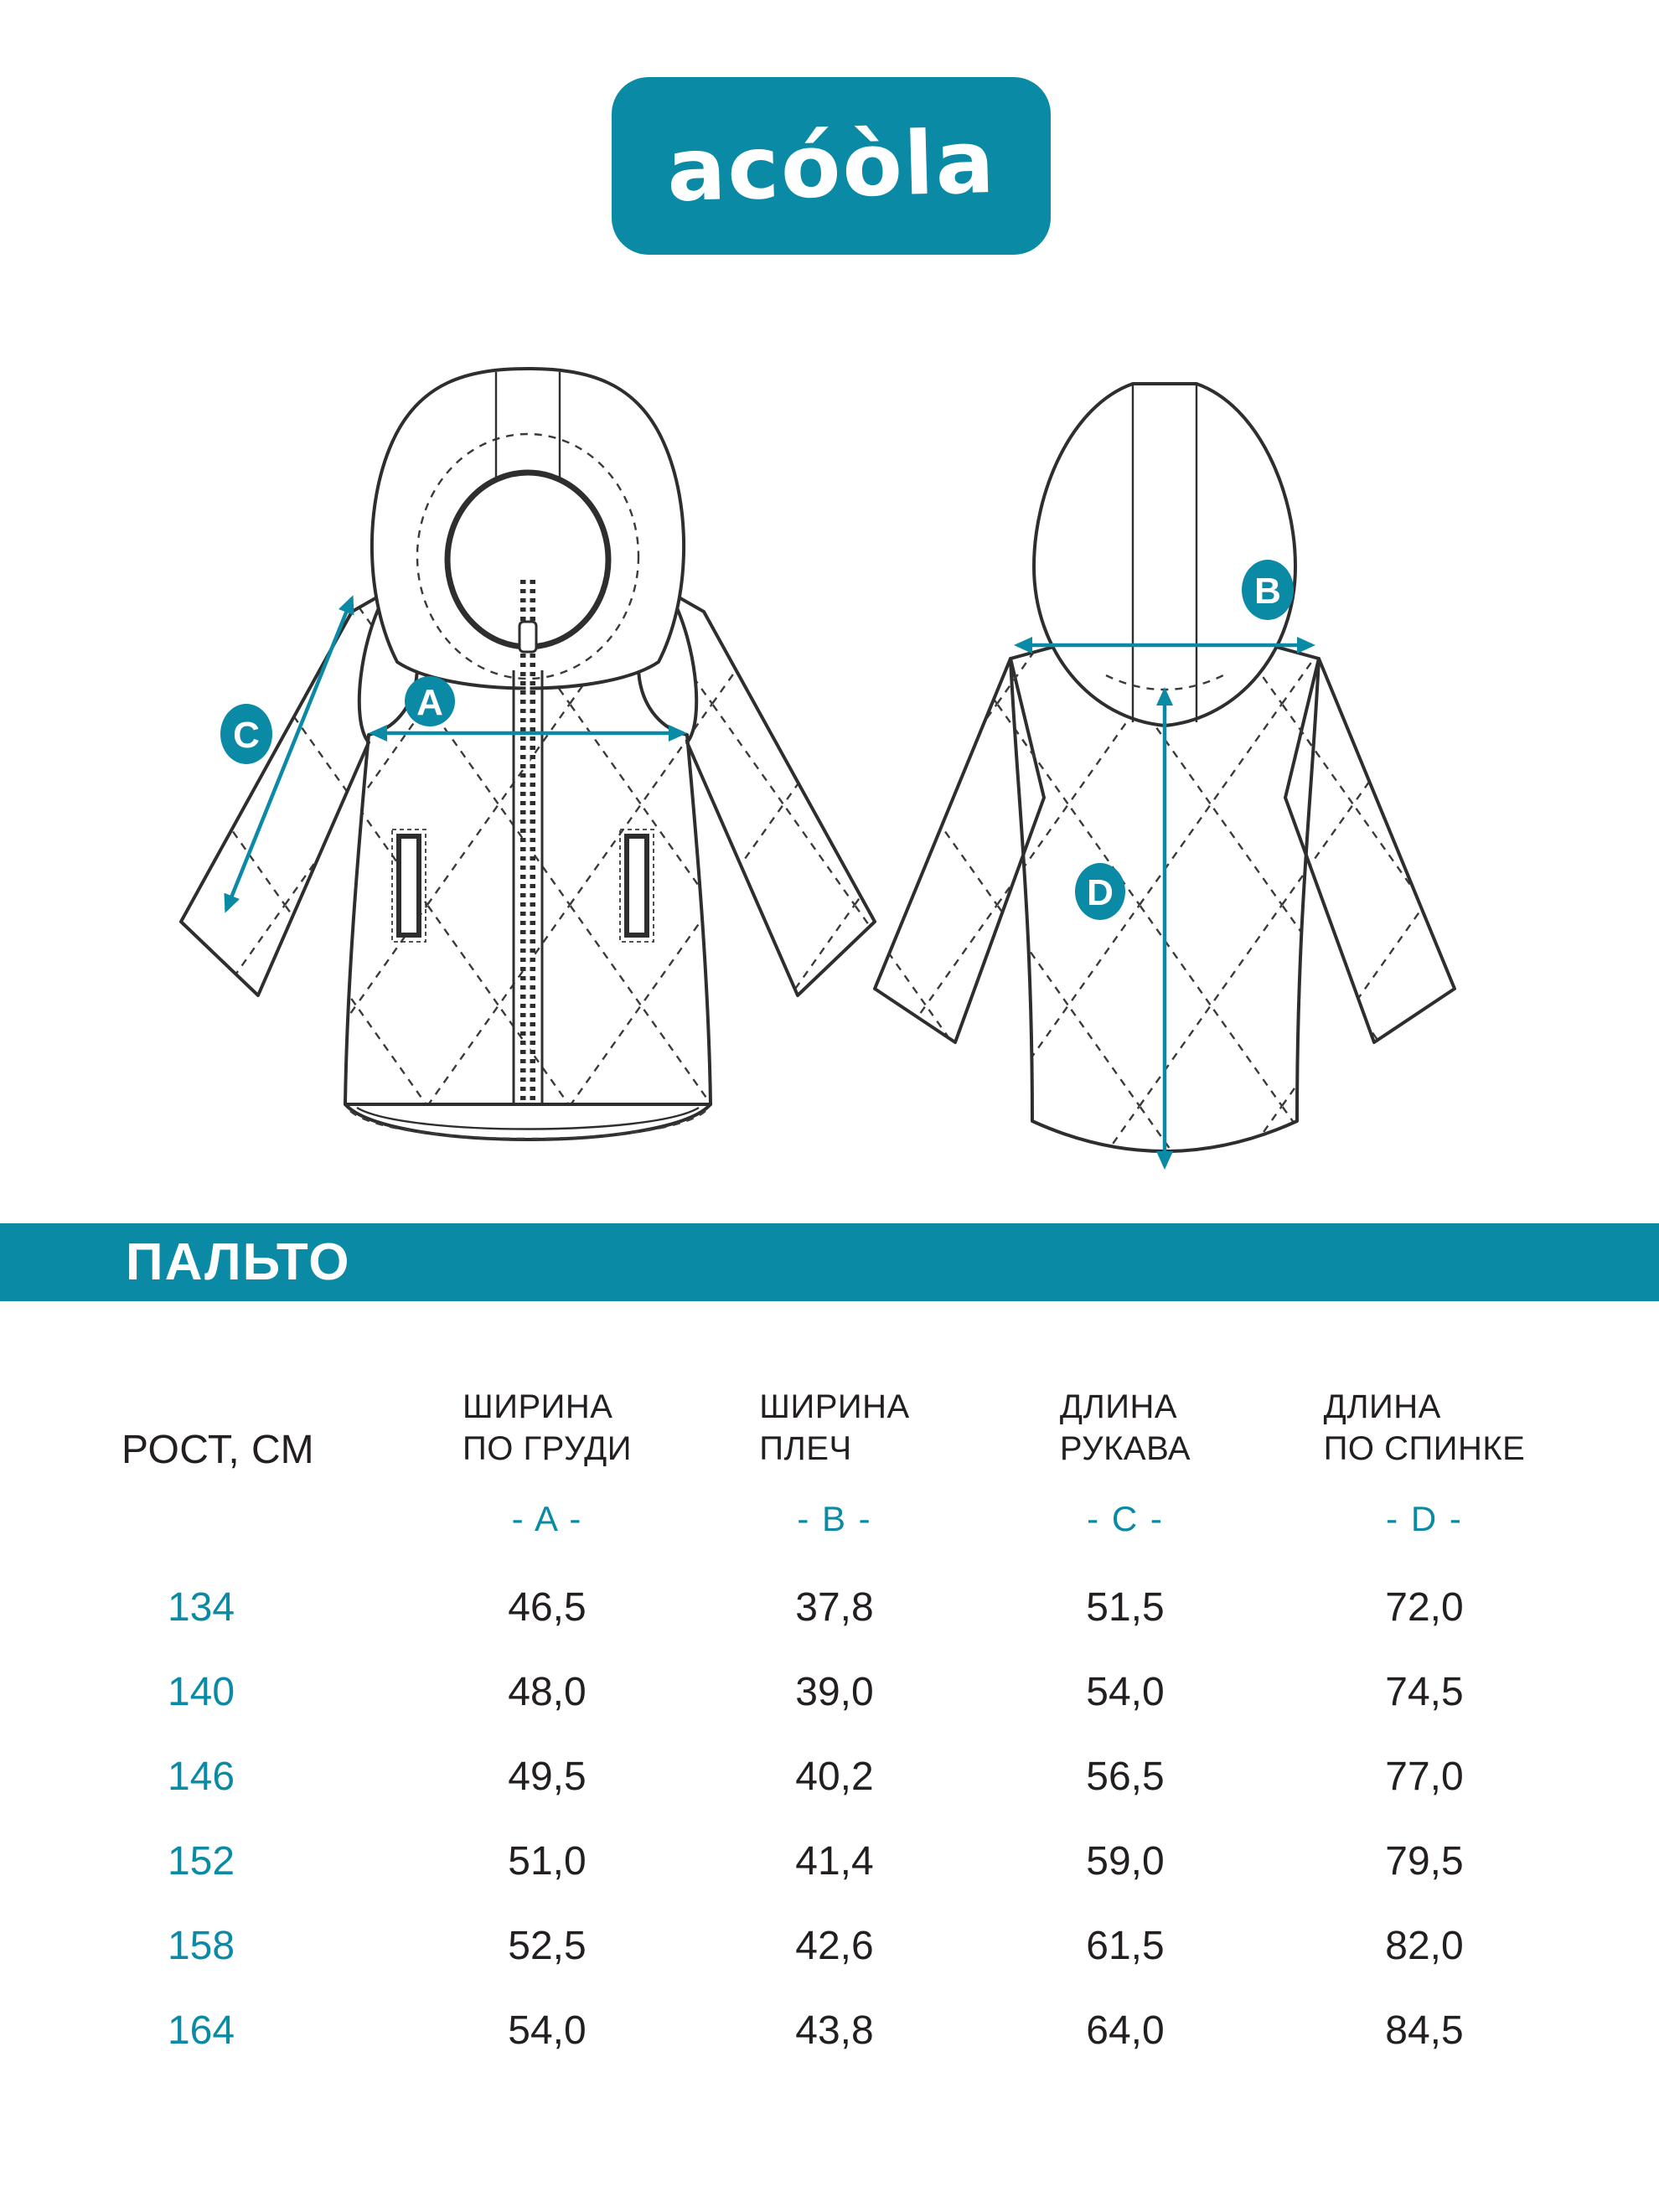 Image resolution: width=1659 pixels, height=2212 pixels. I want to click on value-cell: 43,8, so click(834, 2030).